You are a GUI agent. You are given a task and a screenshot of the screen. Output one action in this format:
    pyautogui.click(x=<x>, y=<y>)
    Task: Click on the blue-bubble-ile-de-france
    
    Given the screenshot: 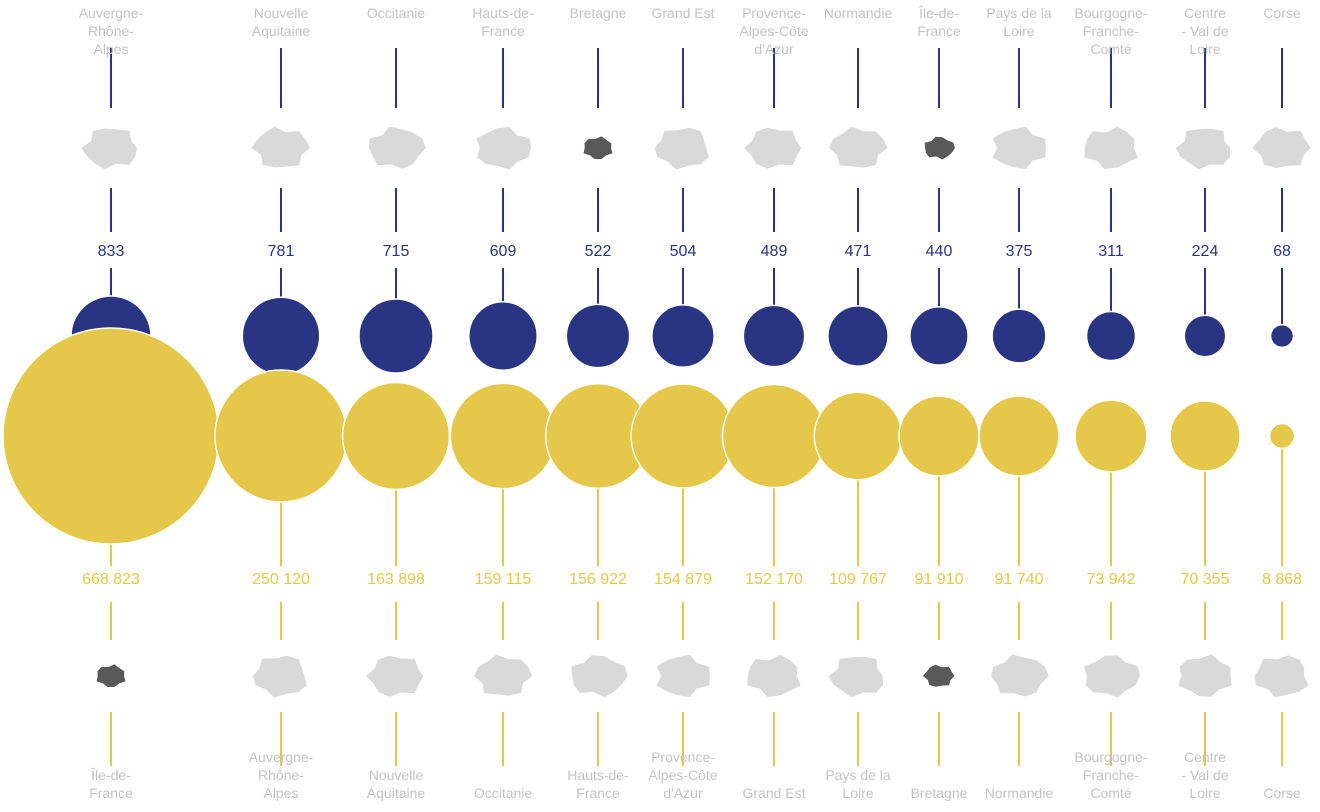 What is the action you would take?
    pyautogui.click(x=939, y=336)
    